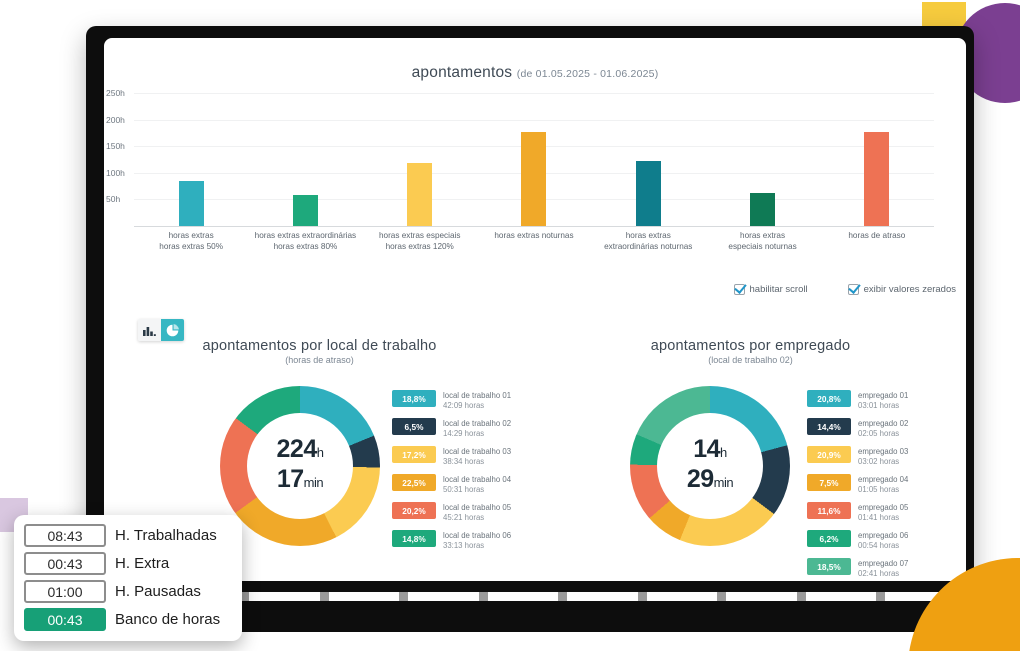 Image resolution: width=1020 pixels, height=651 pixels. What do you see at coordinates (290, 479) in the screenshot?
I see `donut-left-minutes-value: 17` at bounding box center [290, 479].